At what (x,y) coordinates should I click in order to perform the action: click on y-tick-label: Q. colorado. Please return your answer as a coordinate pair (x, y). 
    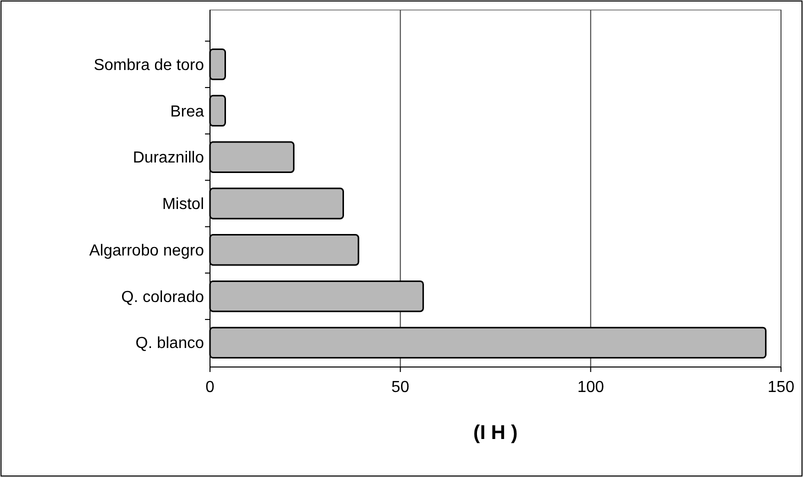
    Looking at the image, I should click on (162, 297).